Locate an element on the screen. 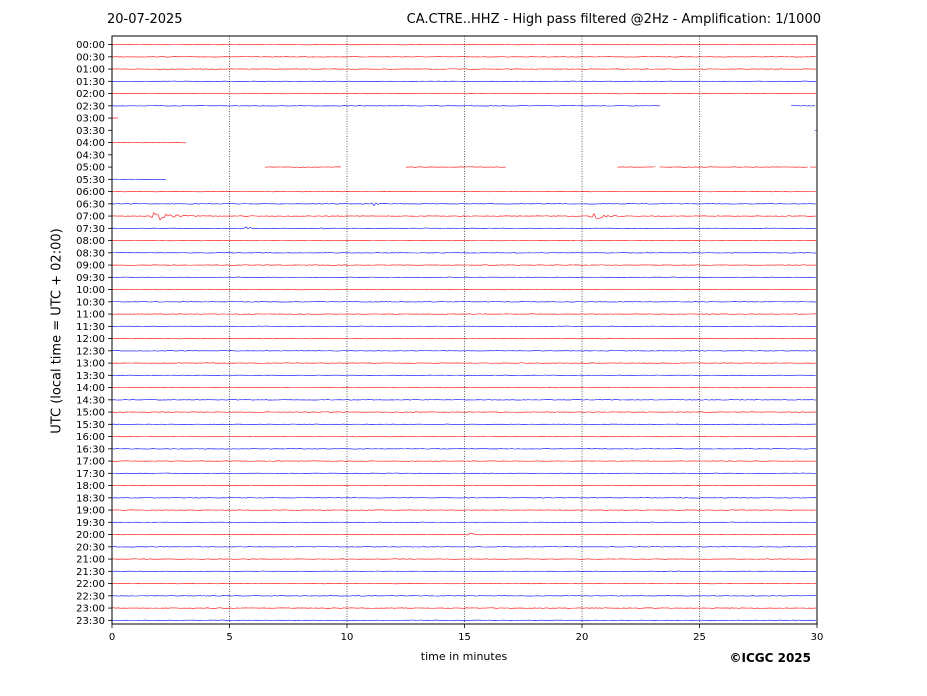 The image size is (927, 696). y-tick-label: 03:30 is located at coordinates (90, 131).